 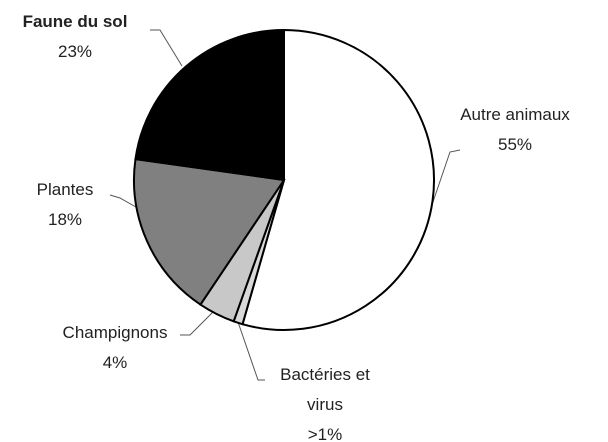 I want to click on value-label: >1%, so click(x=325, y=433).